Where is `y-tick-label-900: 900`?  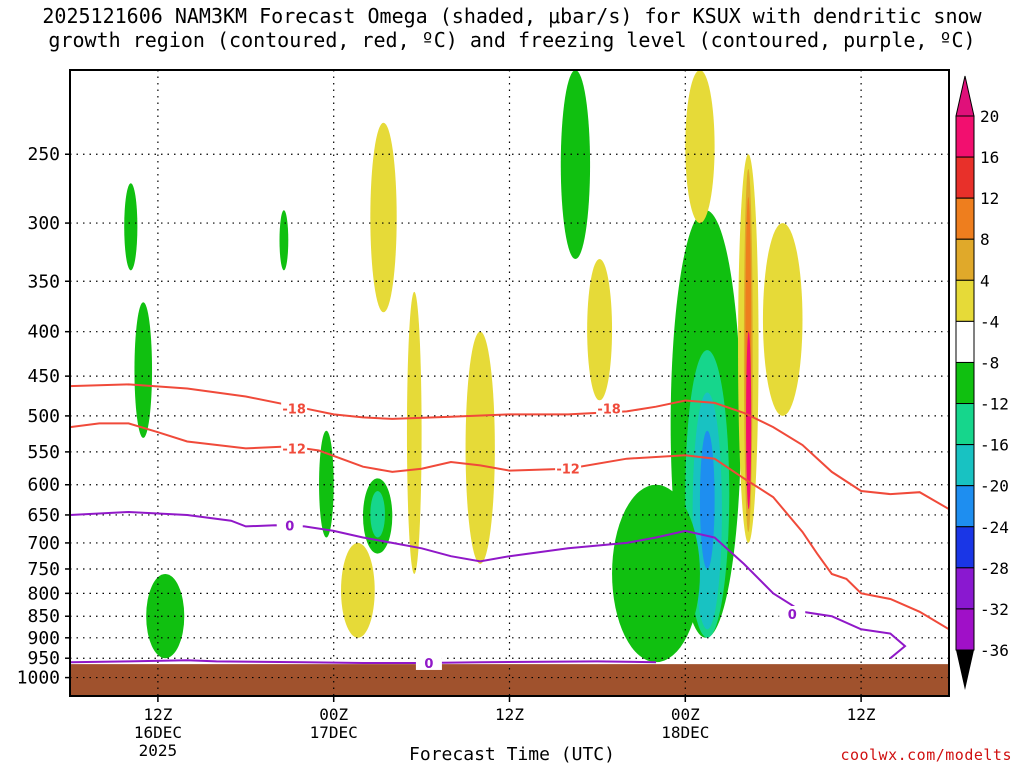
y-tick-label-900: 900 is located at coordinates (43, 638).